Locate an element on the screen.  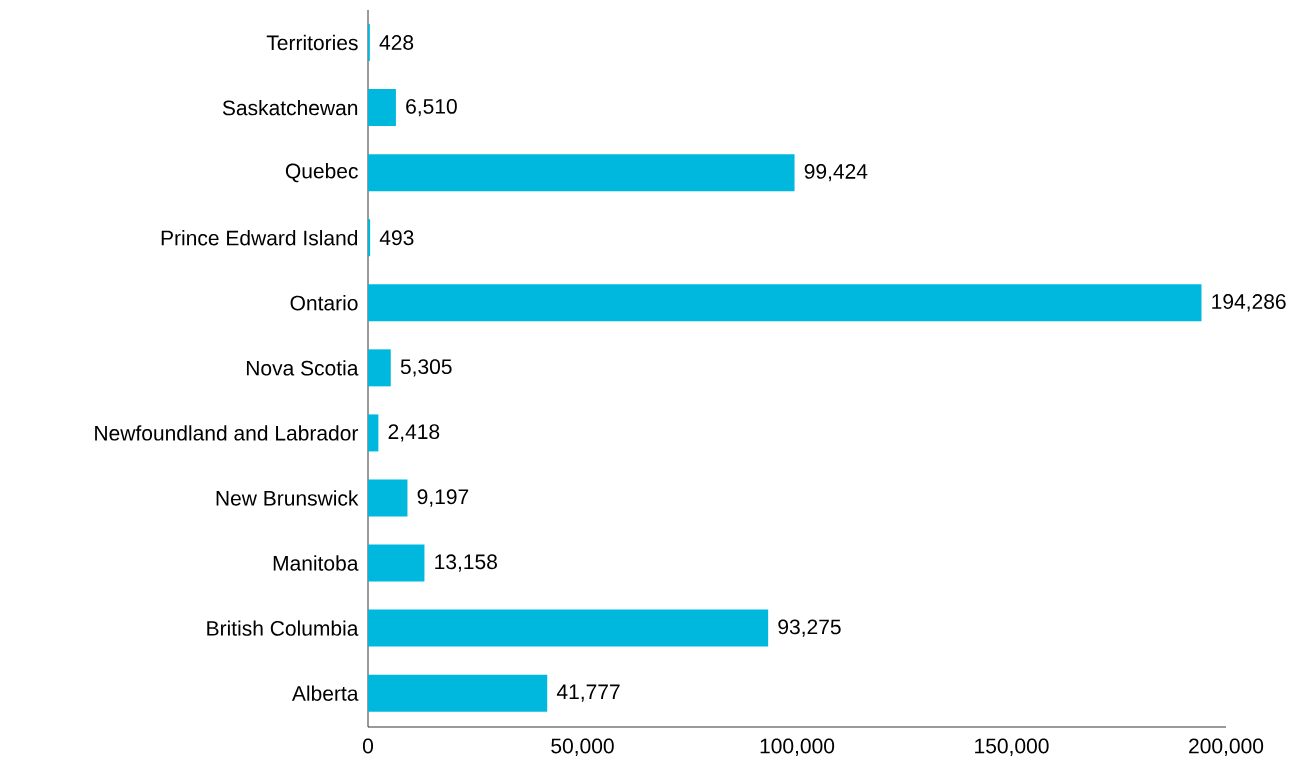
data-label: 13,158 is located at coordinates (466, 563).